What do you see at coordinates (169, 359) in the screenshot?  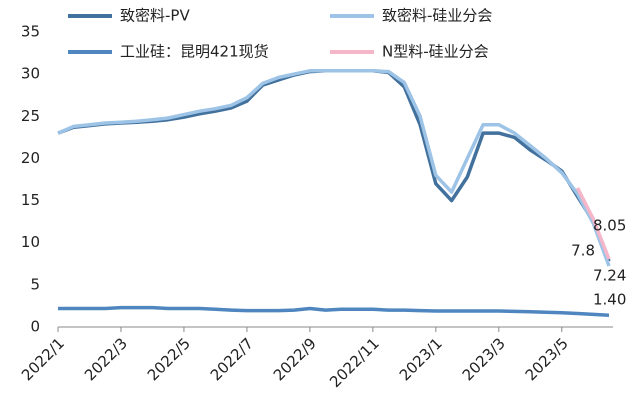 I see `x-tick-label: 2022/5` at bounding box center [169, 359].